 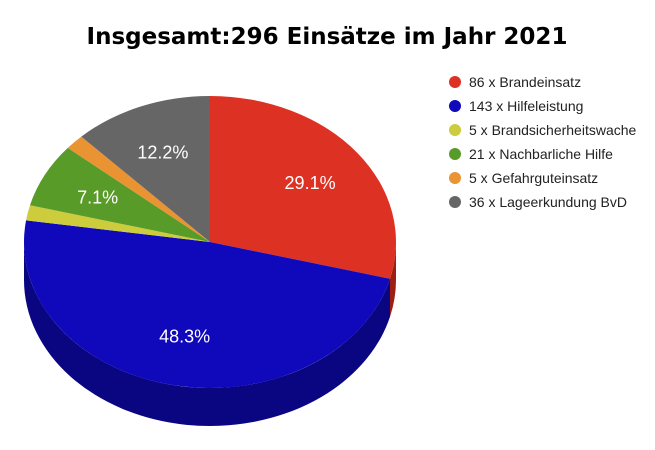 I want to click on legend-item-36-x-lageerkundung-bvd: 36 x Lageerkundung BvD, so click(x=538, y=202).